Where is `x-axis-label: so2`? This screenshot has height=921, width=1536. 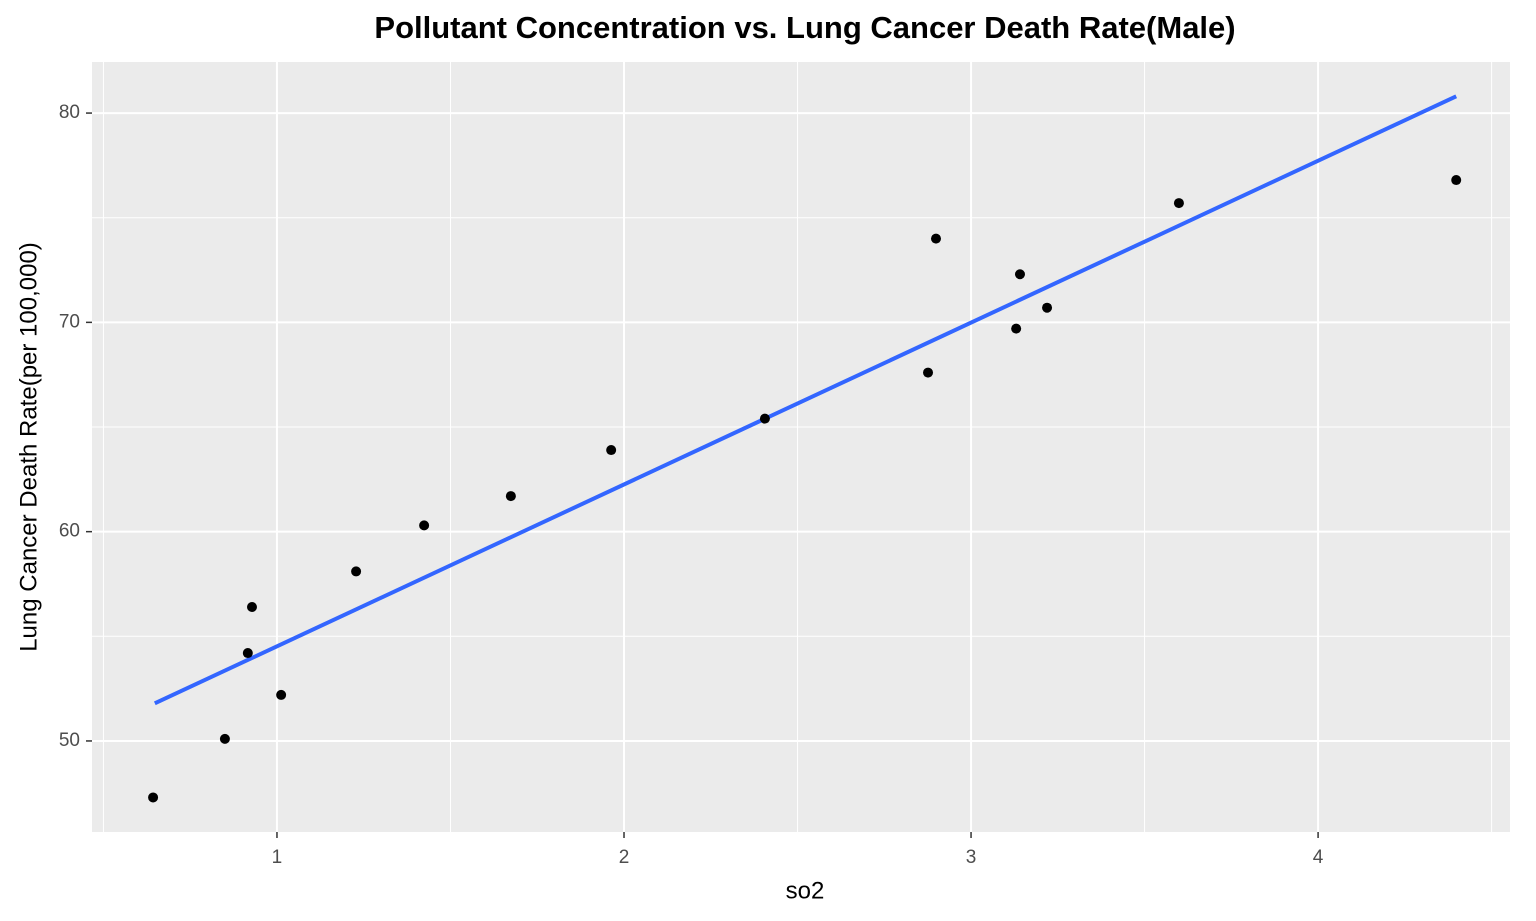 x-axis-label: so2 is located at coordinates (805, 890).